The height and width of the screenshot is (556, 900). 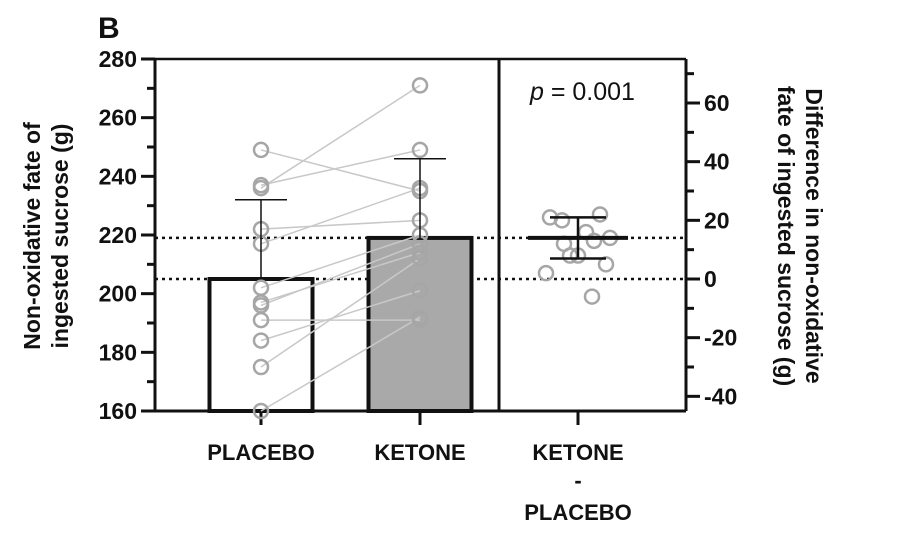 What do you see at coordinates (536, 92) in the screenshot?
I see `p-letter: p` at bounding box center [536, 92].